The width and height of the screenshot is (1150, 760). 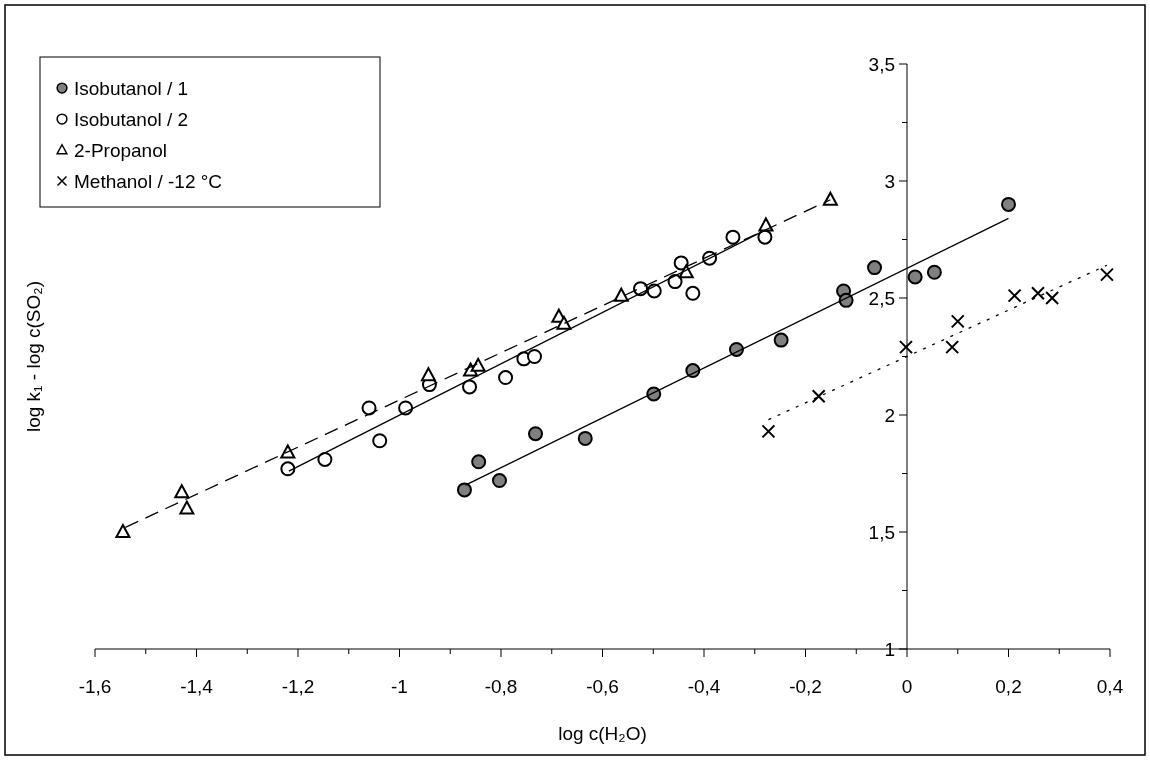 What do you see at coordinates (602, 733) in the screenshot?
I see `x-axis-title: log c(H₂O)` at bounding box center [602, 733].